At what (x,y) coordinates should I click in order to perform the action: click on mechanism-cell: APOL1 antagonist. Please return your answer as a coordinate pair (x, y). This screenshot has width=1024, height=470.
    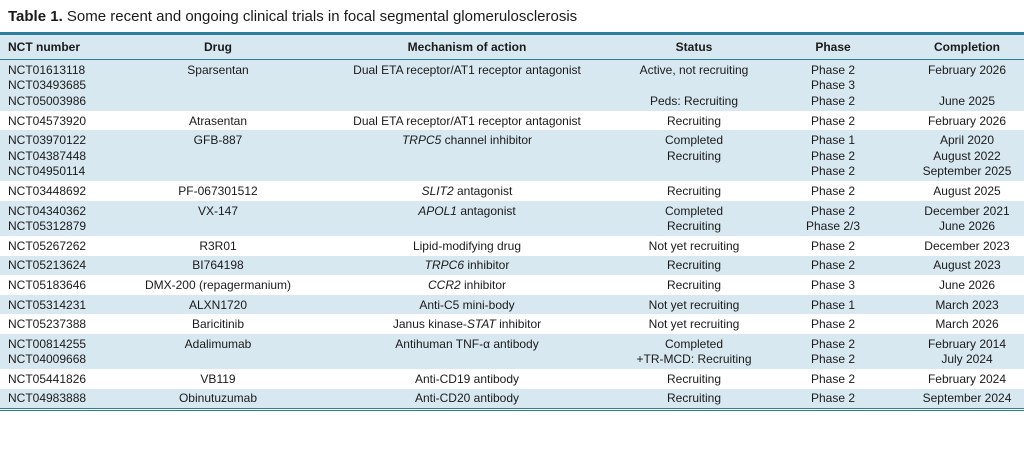
    Looking at the image, I should click on (466, 211).